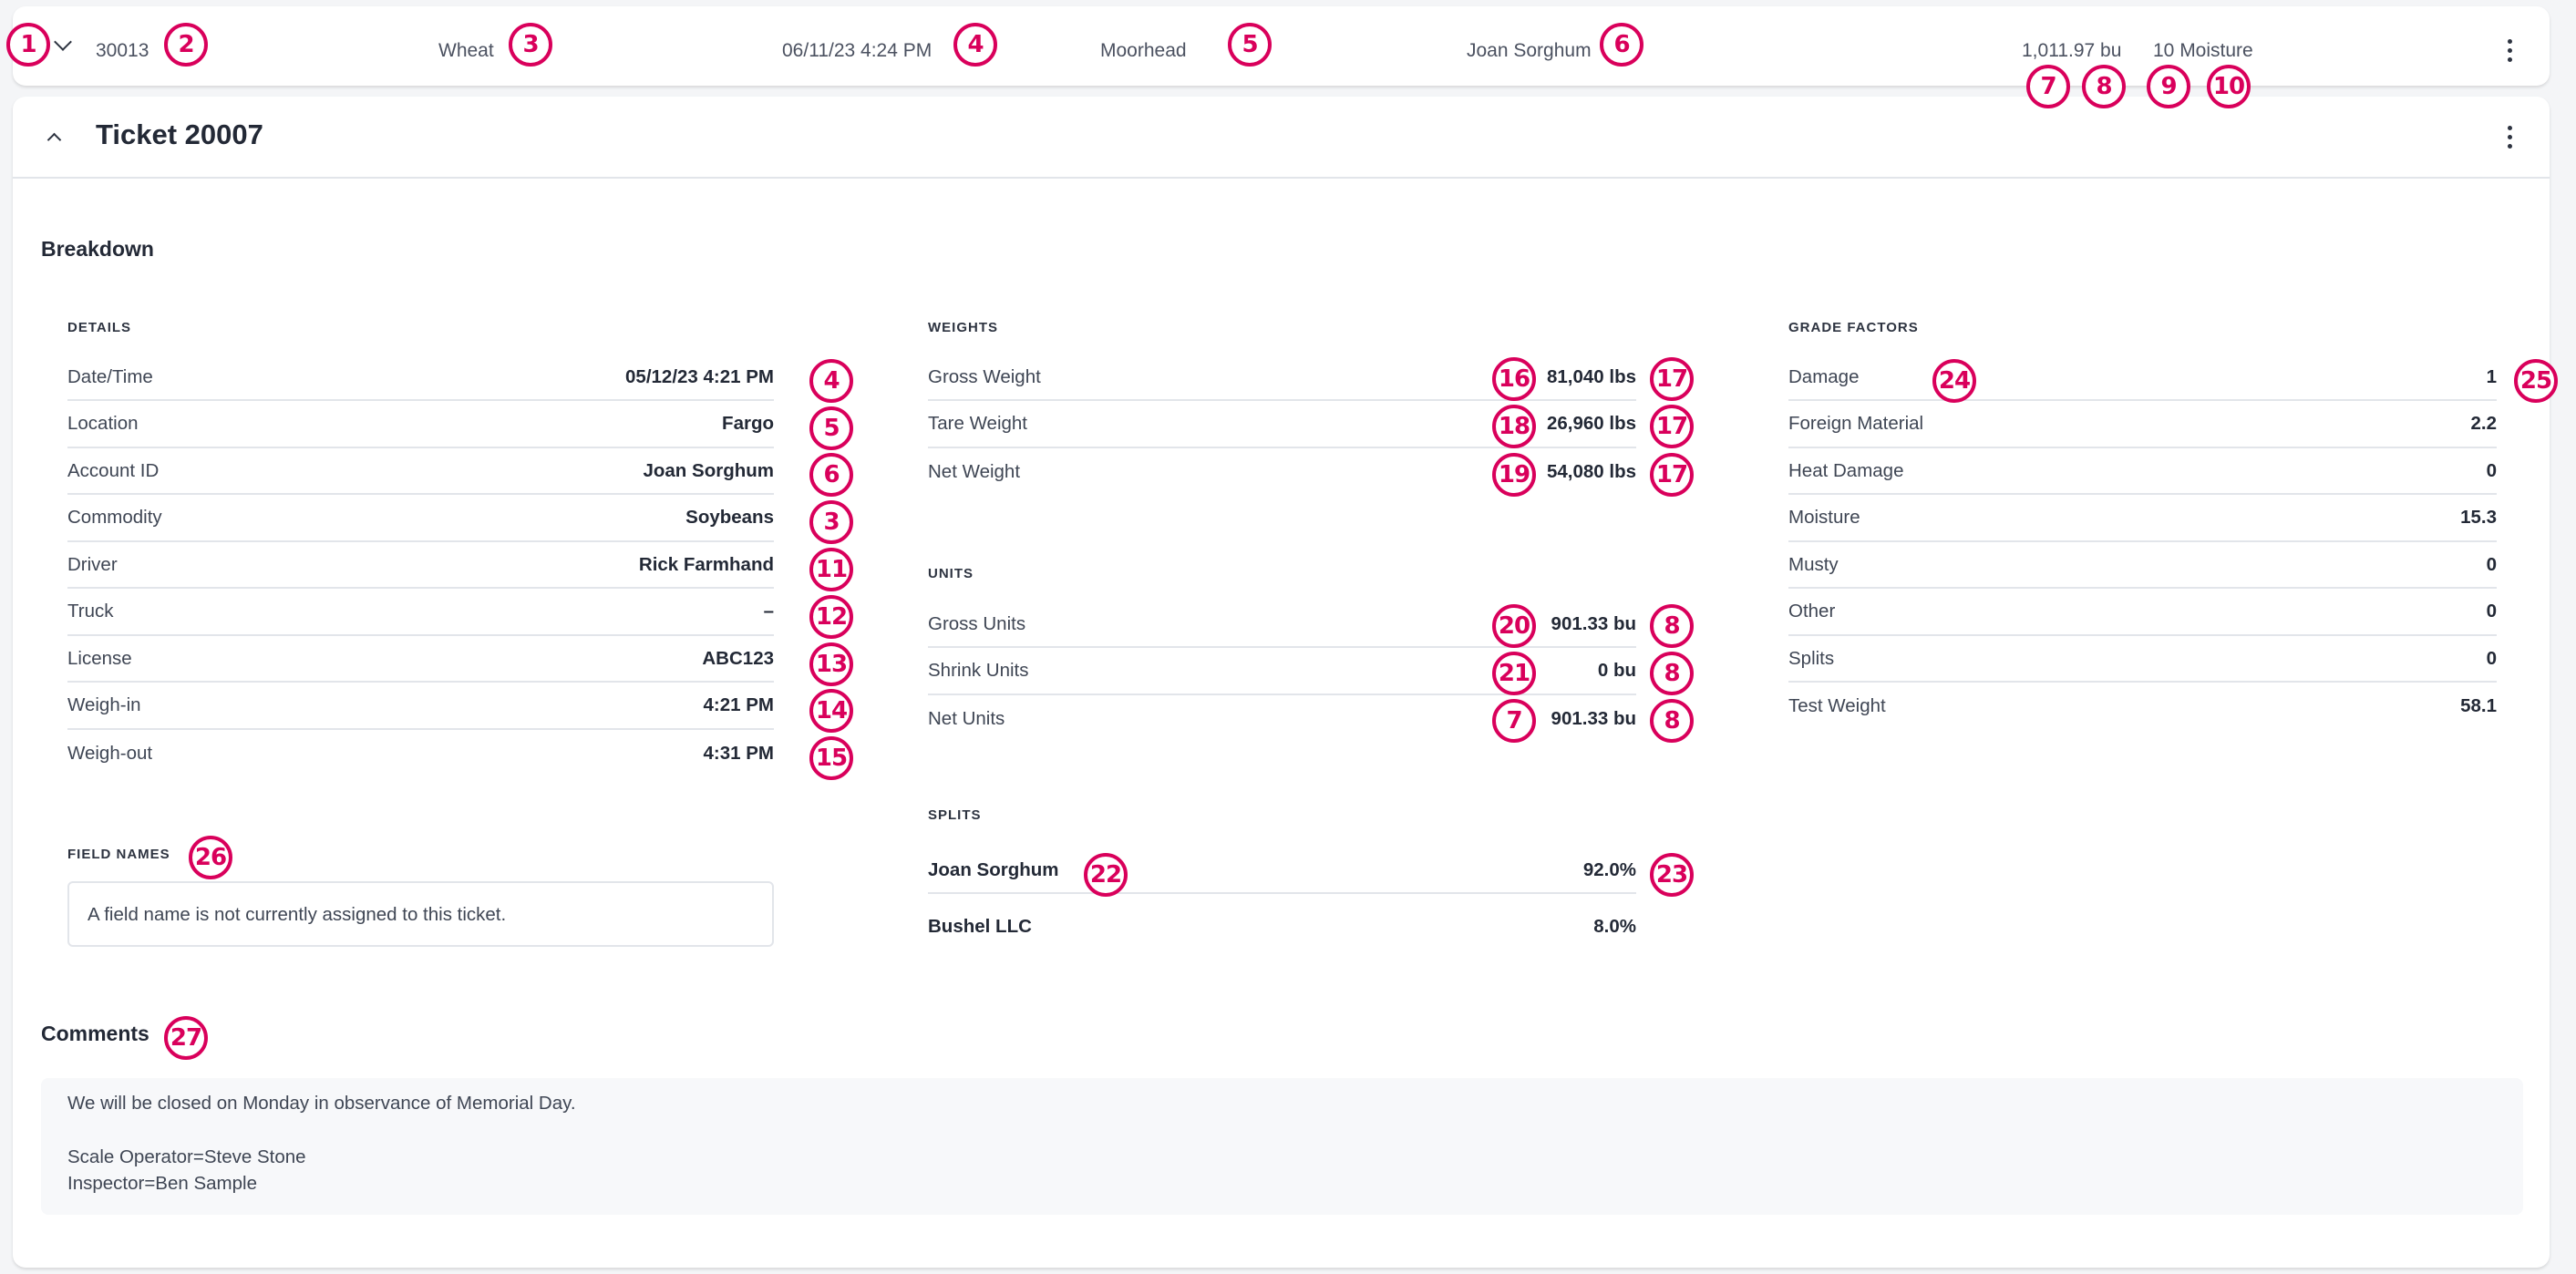 The image size is (2576, 1274). What do you see at coordinates (1837, 705) in the screenshot?
I see `grade-factor-label: Test Weight` at bounding box center [1837, 705].